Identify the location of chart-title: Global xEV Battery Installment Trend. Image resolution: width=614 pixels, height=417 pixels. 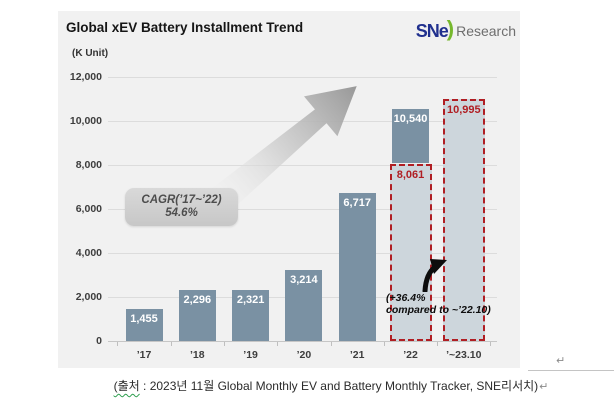
(185, 27).